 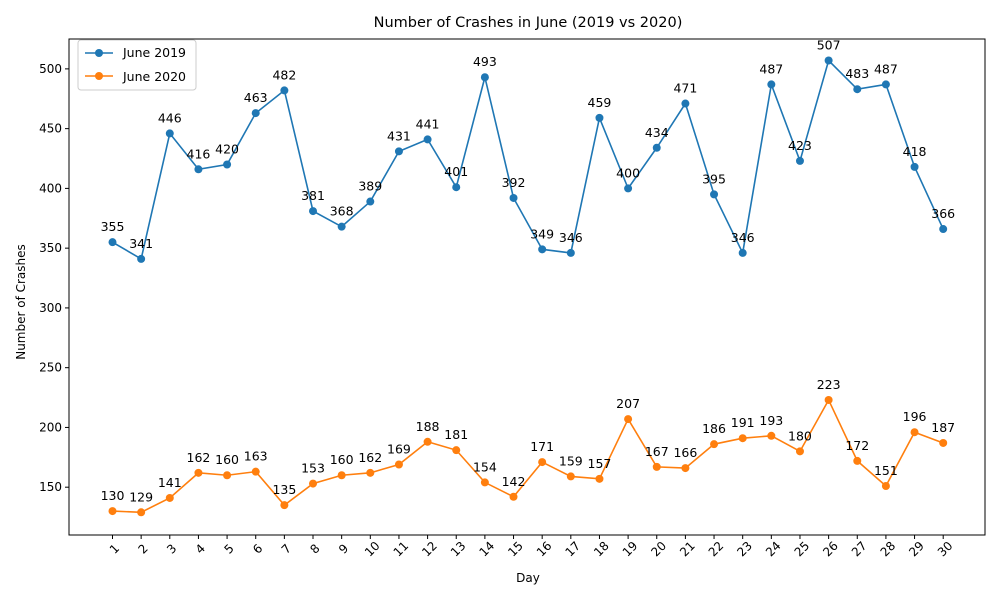 I want to click on data-label: 169, so click(x=399, y=448).